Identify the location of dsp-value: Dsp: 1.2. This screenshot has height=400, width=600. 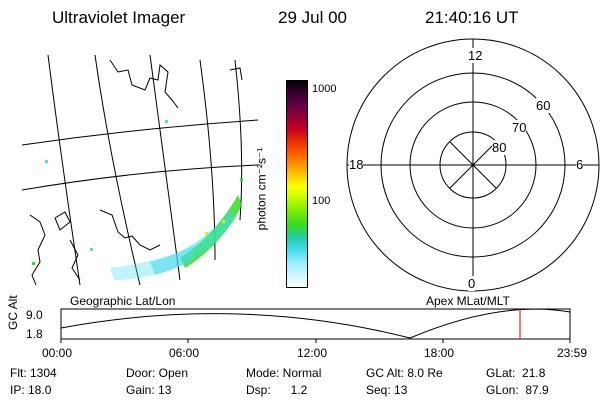
(277, 390).